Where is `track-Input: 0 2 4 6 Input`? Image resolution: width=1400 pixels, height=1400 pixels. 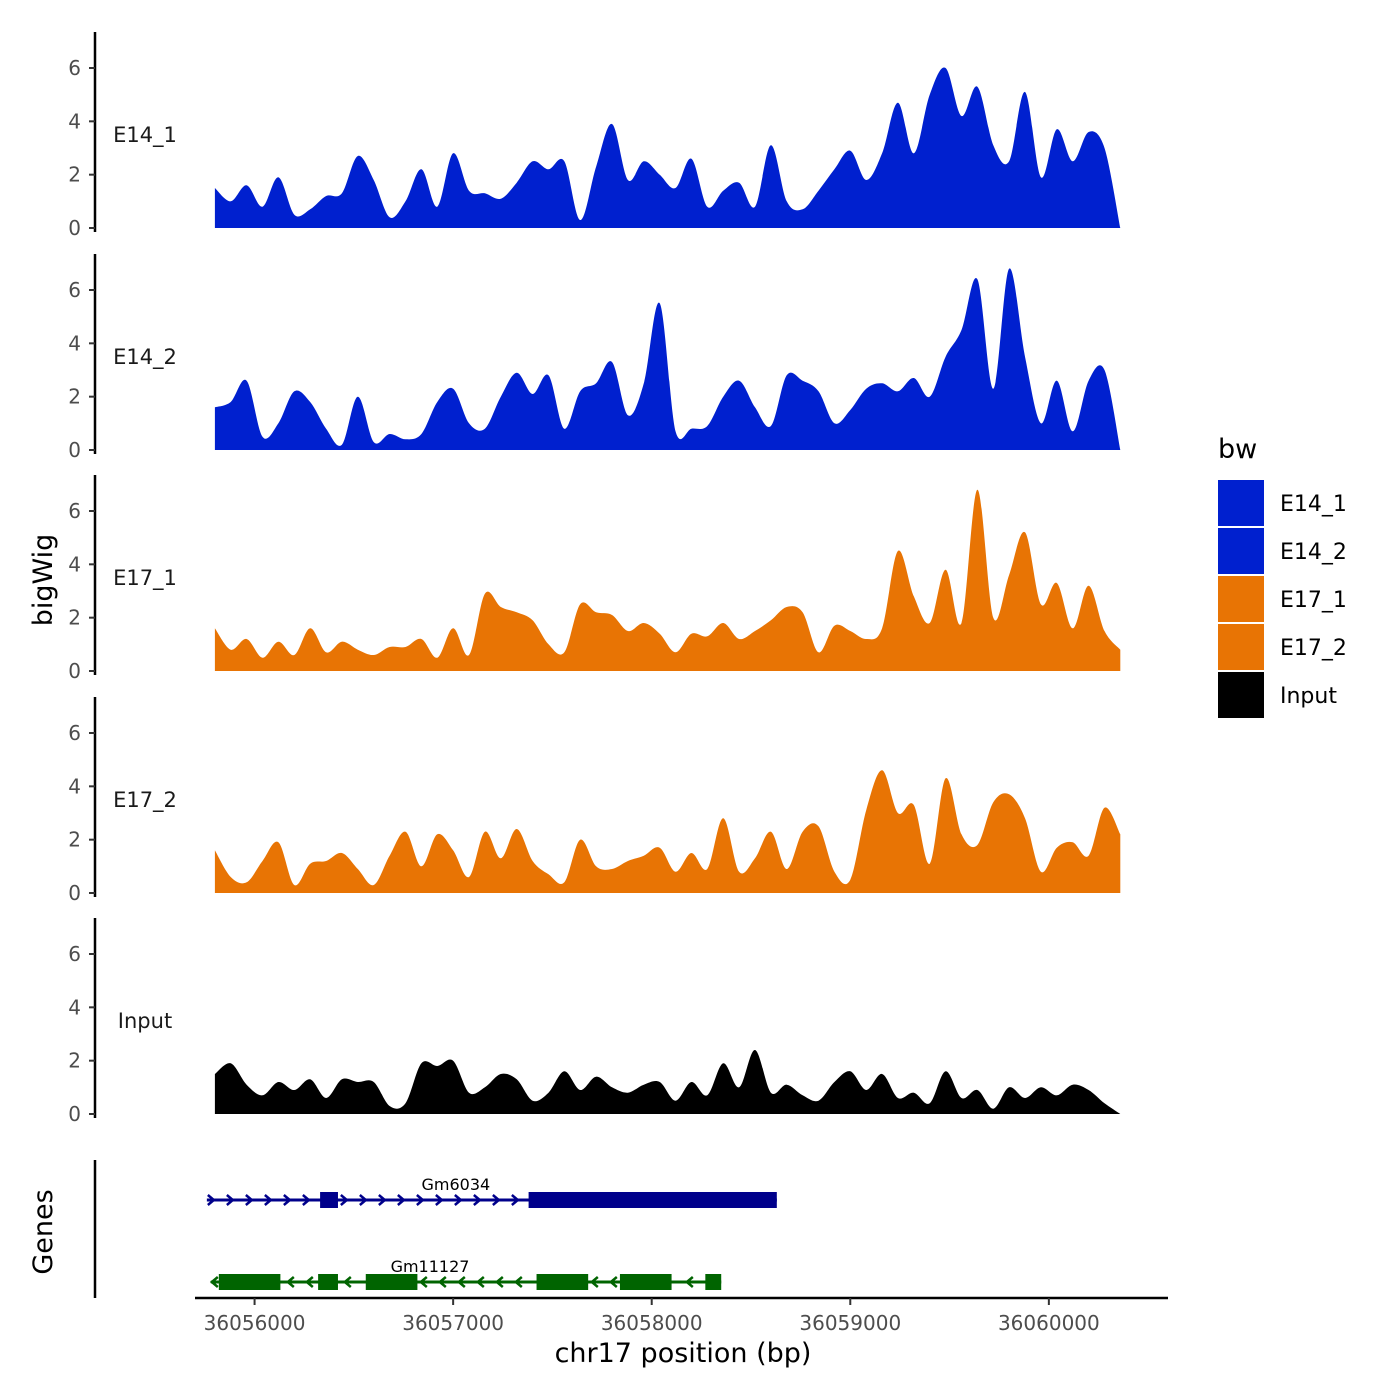 track-Input: 0 2 4 6 Input is located at coordinates (594, 1022).